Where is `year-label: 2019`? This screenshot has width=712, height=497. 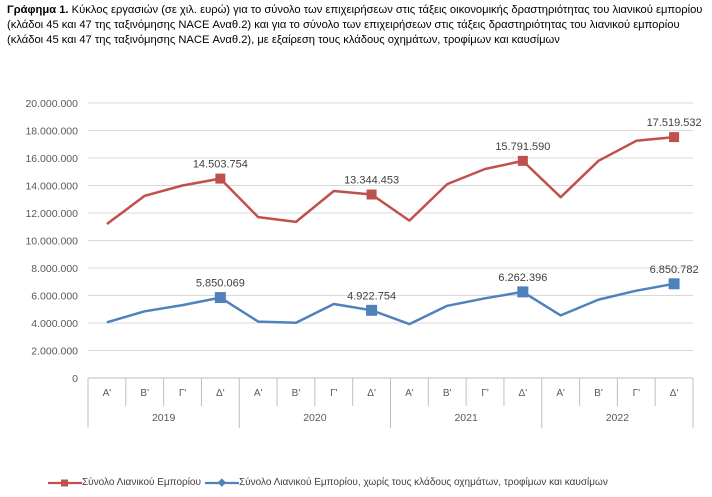 year-label: 2019 is located at coordinates (164, 418).